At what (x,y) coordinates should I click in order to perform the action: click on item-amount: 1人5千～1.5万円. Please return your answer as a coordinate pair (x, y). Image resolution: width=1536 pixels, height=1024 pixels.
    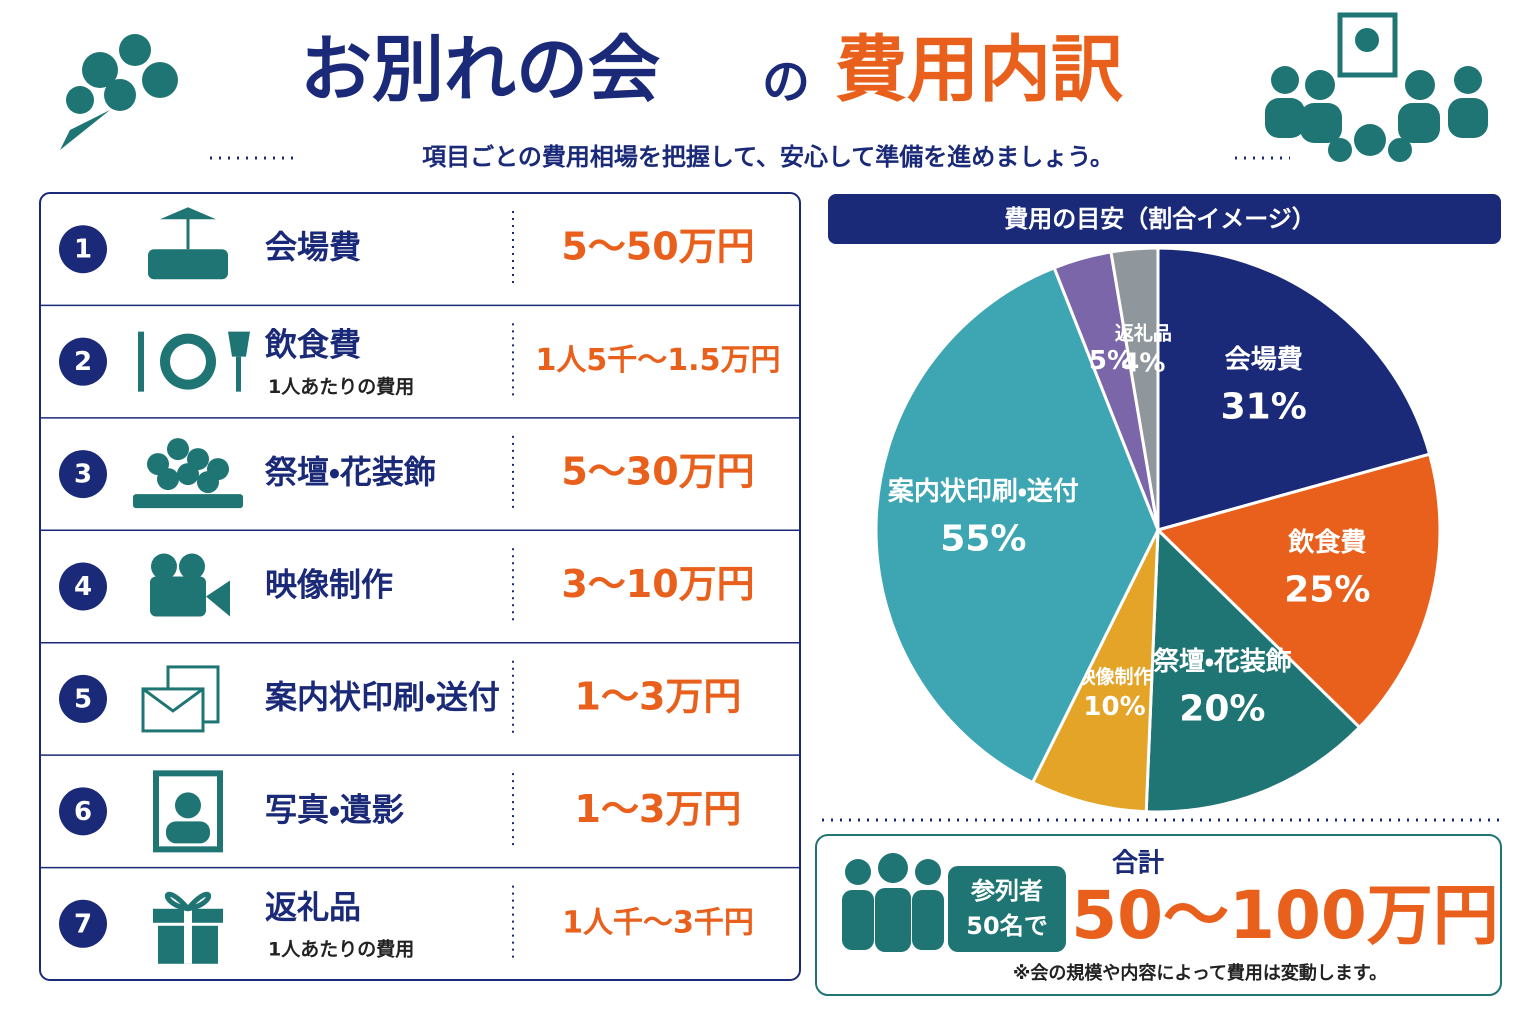
    Looking at the image, I should click on (658, 360).